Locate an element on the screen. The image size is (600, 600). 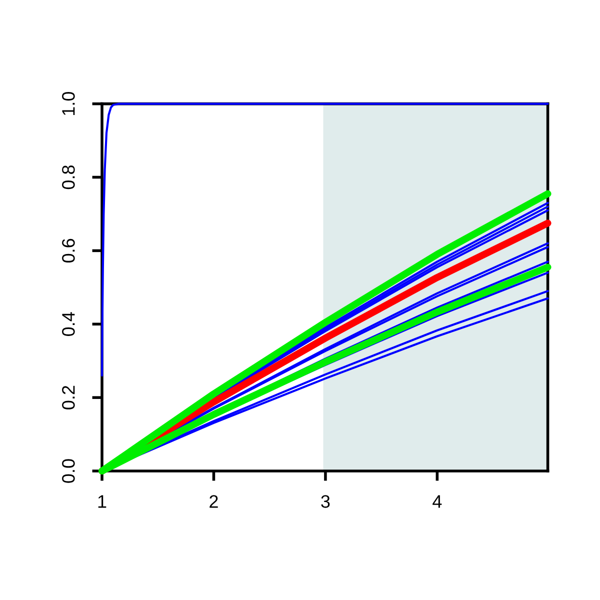
y-tick-label: 0.8 is located at coordinates (68, 177).